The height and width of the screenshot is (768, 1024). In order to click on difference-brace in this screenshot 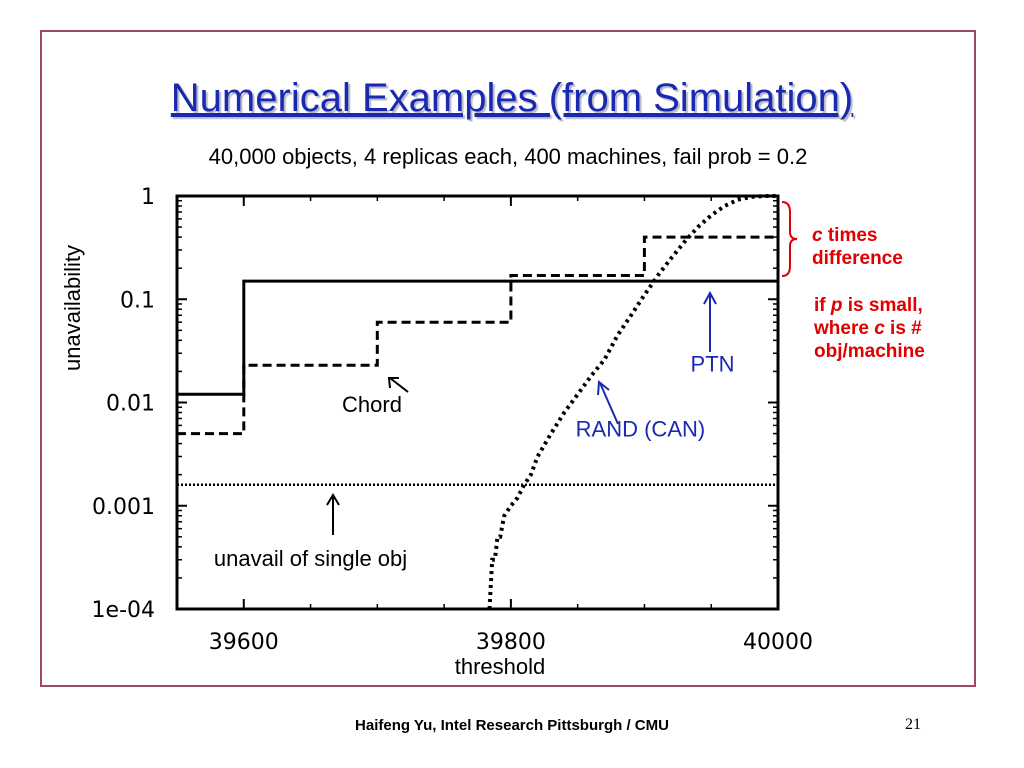, I will do `click(789, 239)`.